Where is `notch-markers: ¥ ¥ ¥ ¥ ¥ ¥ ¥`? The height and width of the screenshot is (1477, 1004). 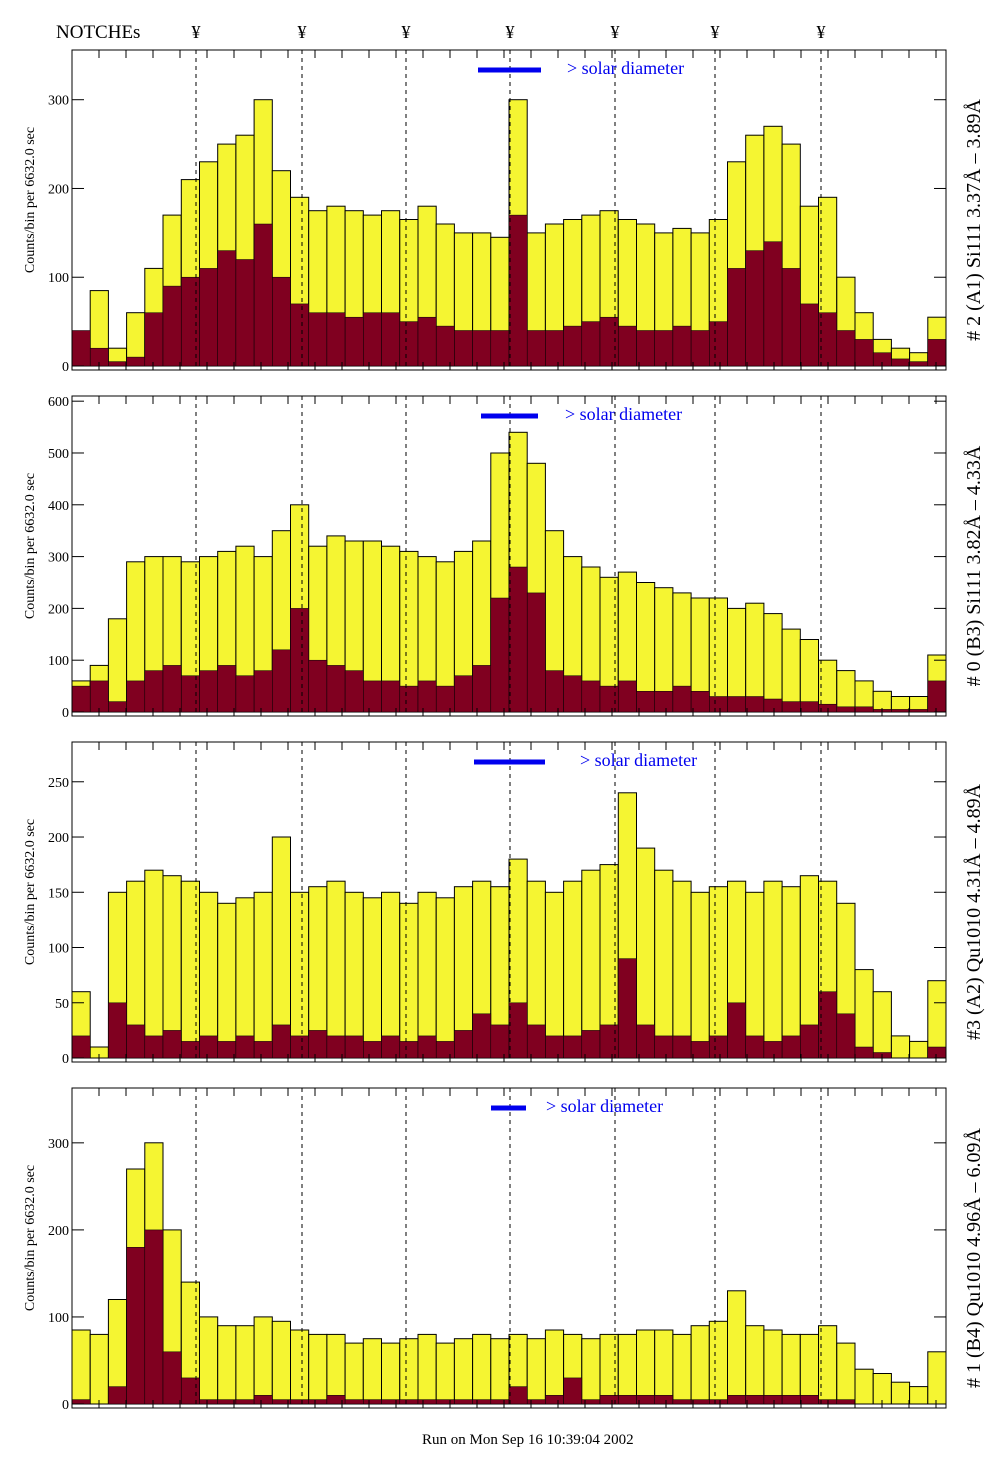
notch-markers: ¥ ¥ ¥ ¥ ¥ ¥ ¥ is located at coordinates (509, 32).